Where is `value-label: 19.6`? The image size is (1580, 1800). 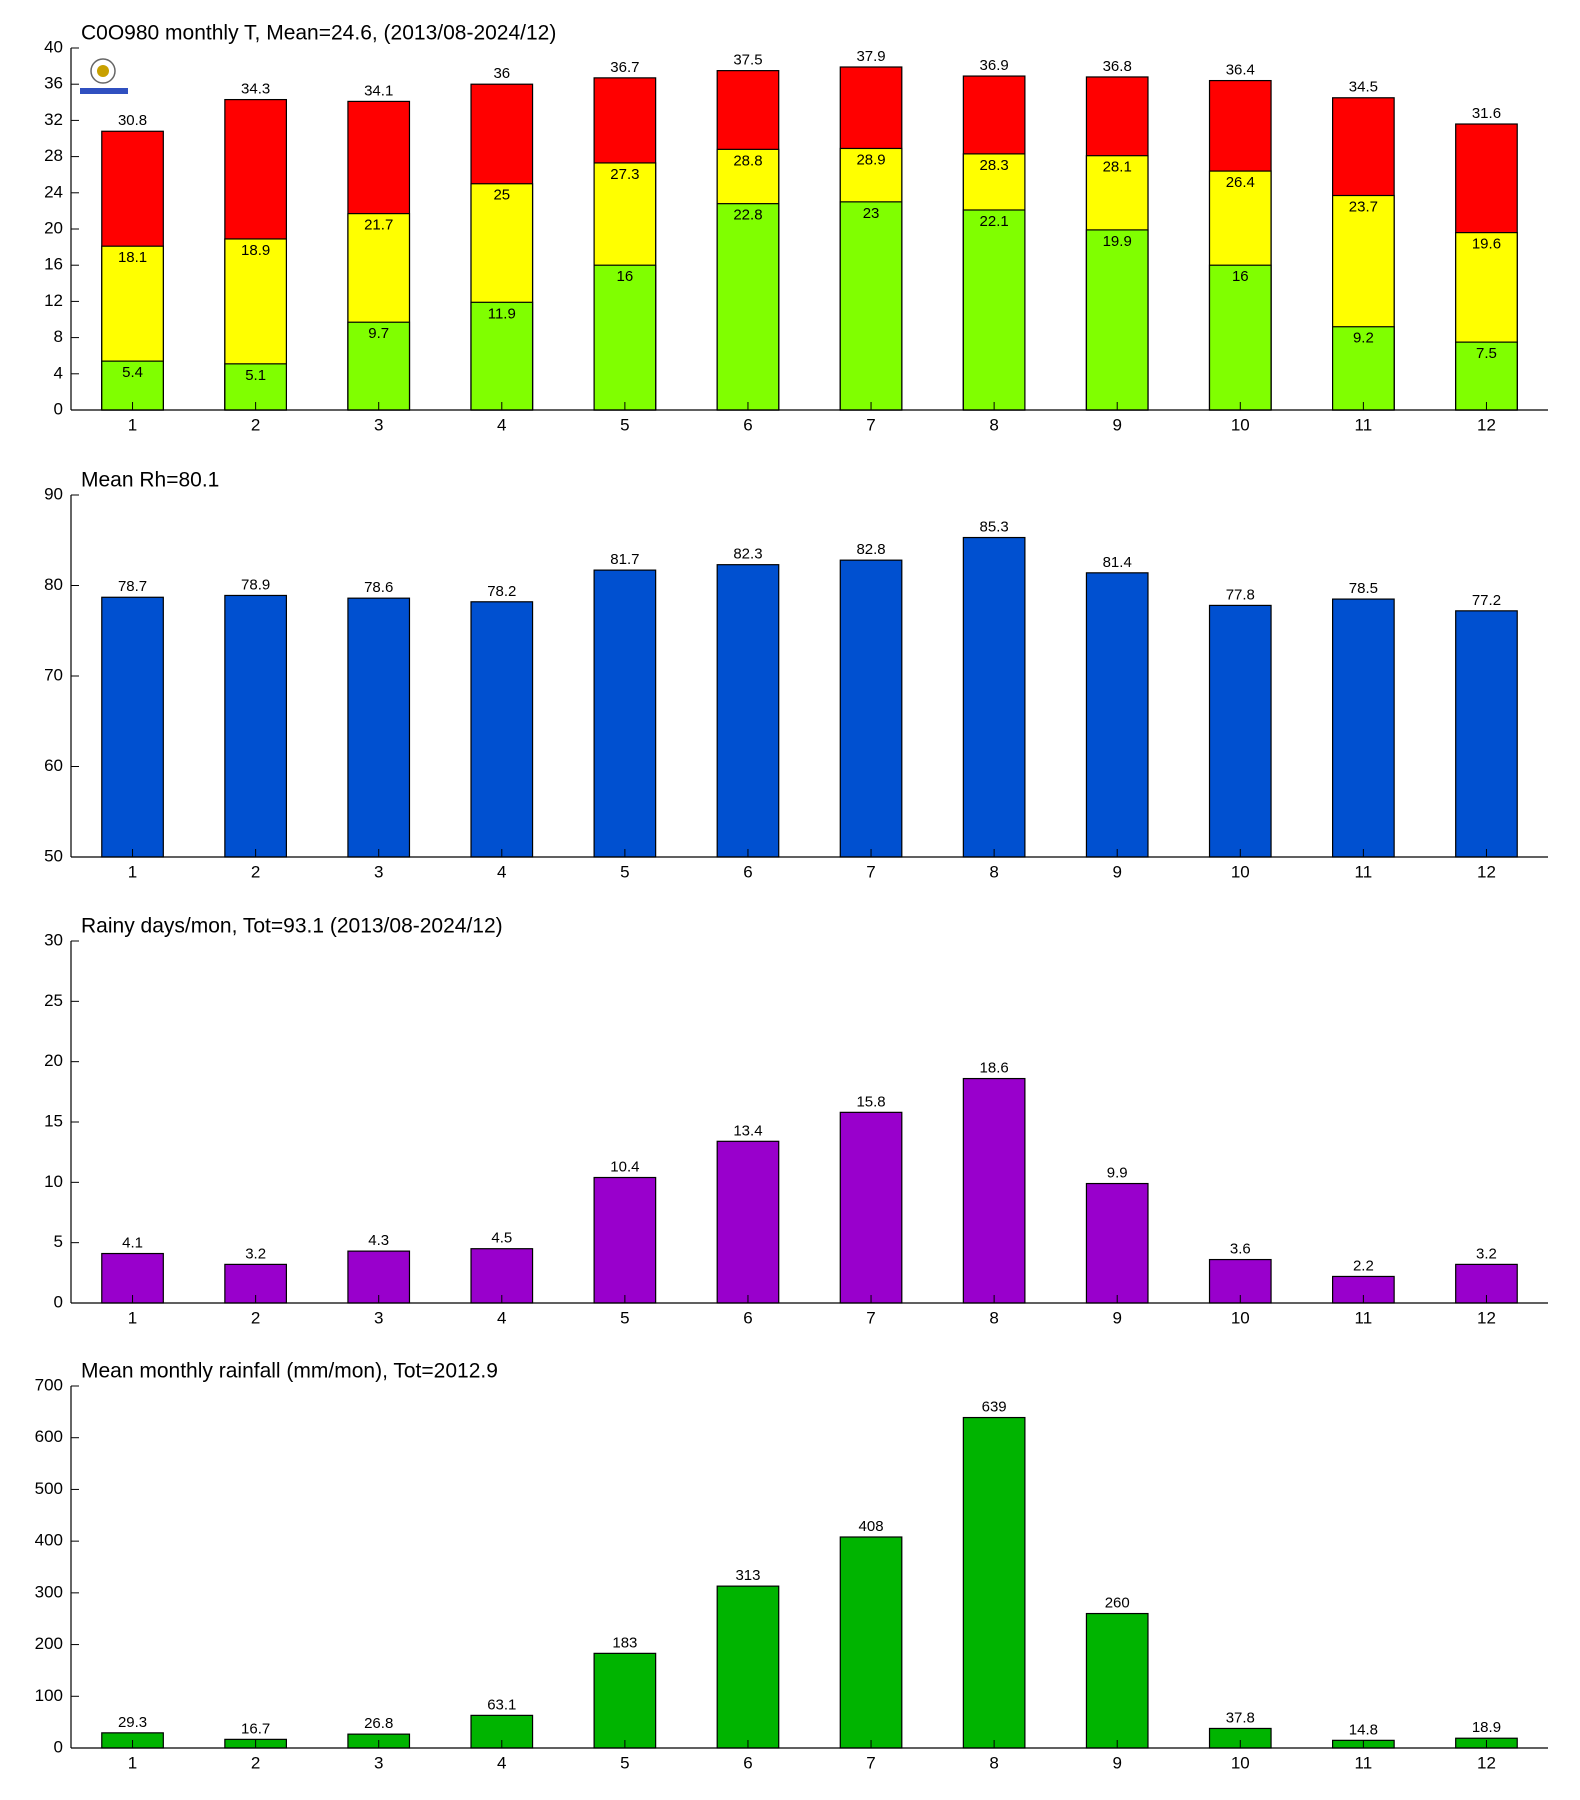 value-label: 19.6 is located at coordinates (1486, 244).